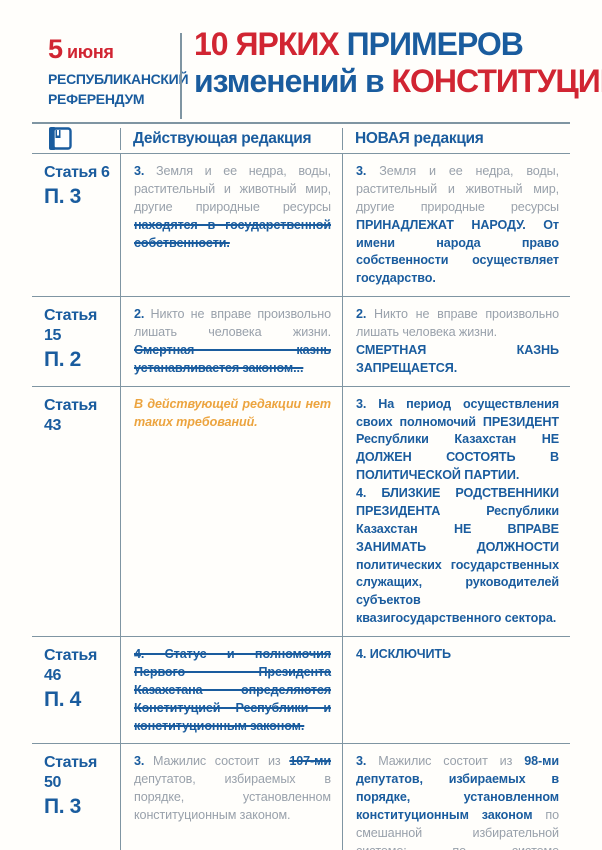  Describe the element at coordinates (70, 773) in the screenshot. I see `article-label: Статья 50` at that location.